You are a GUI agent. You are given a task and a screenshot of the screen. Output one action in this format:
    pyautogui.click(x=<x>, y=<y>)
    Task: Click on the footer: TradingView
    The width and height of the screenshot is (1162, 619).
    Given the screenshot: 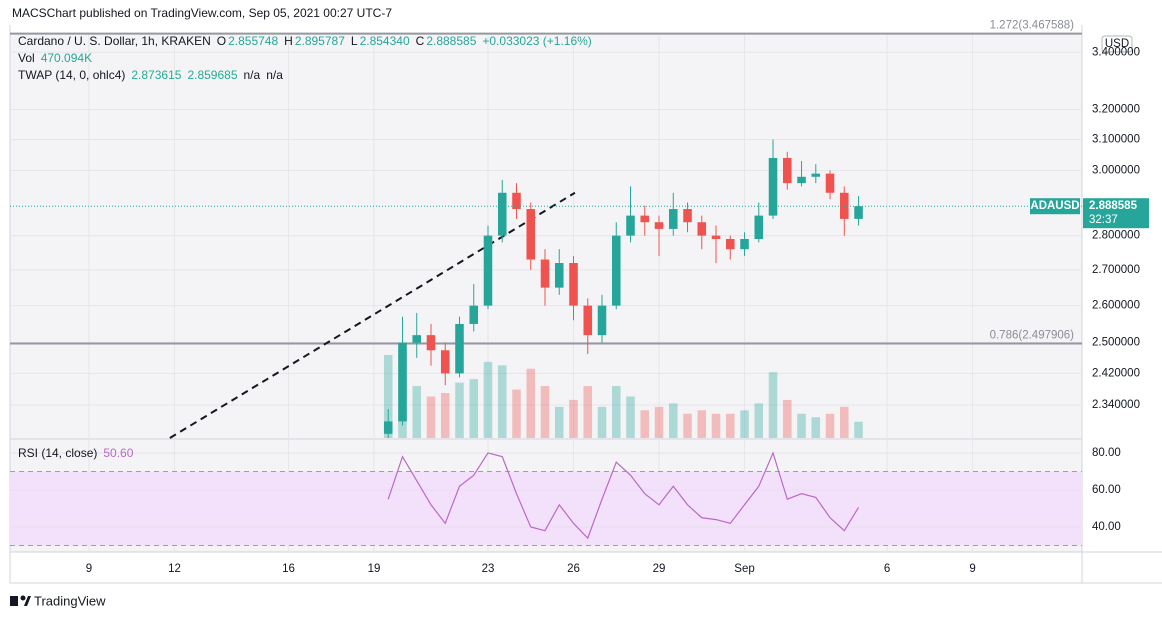 What is the action you would take?
    pyautogui.click(x=70, y=600)
    